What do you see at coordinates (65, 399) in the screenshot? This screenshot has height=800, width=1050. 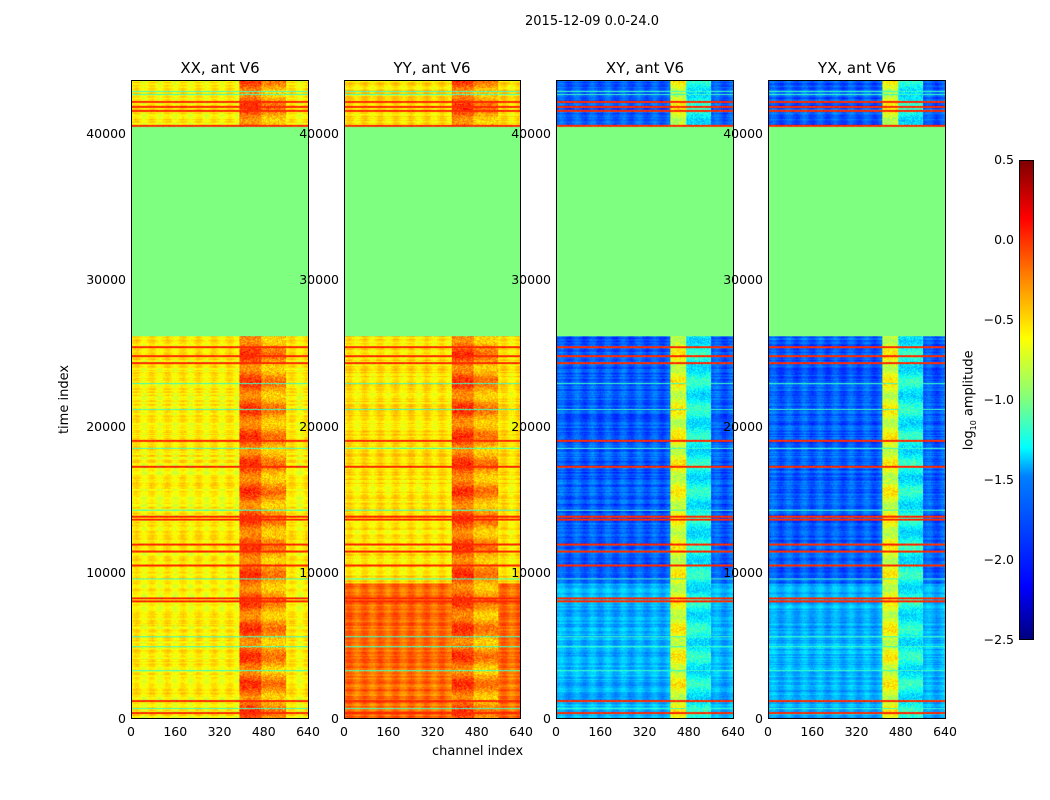 I see `y-axis-label: time index` at bounding box center [65, 399].